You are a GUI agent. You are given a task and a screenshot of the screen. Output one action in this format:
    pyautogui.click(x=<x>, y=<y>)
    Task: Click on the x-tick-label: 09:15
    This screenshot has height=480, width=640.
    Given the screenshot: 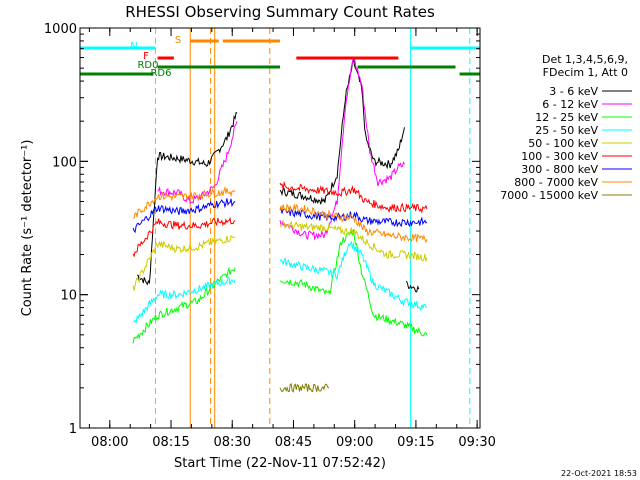 What is the action you would take?
    pyautogui.click(x=415, y=442)
    